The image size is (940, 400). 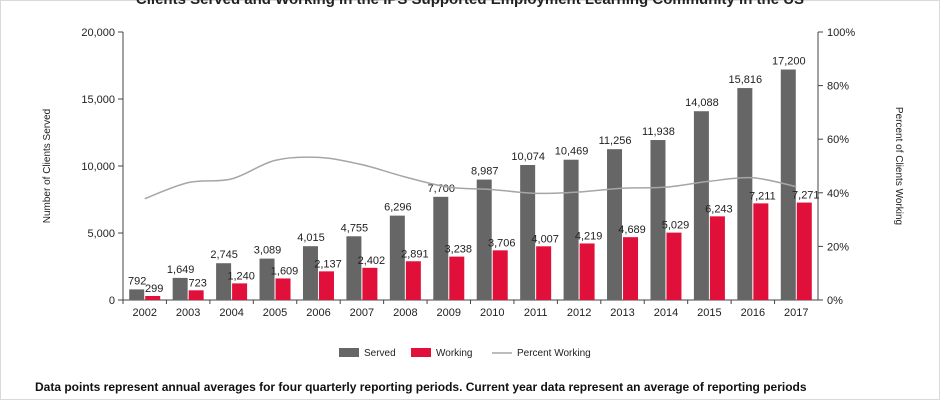 I want to click on served-label: 15,816, so click(x=746, y=80).